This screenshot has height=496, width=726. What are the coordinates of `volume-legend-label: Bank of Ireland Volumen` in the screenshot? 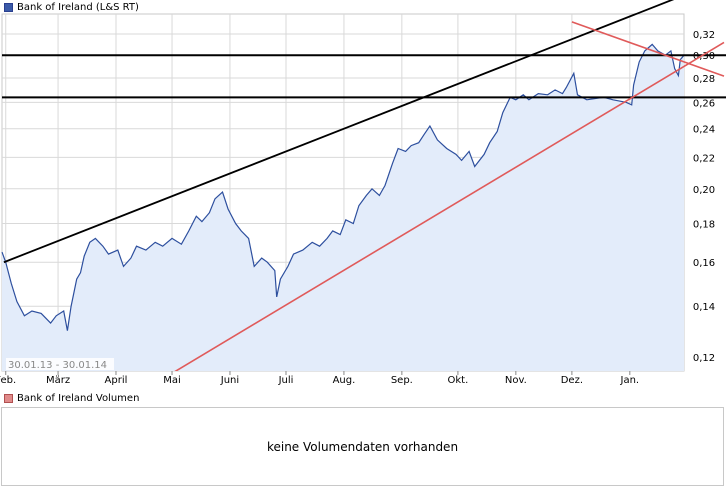 It's located at (78, 398).